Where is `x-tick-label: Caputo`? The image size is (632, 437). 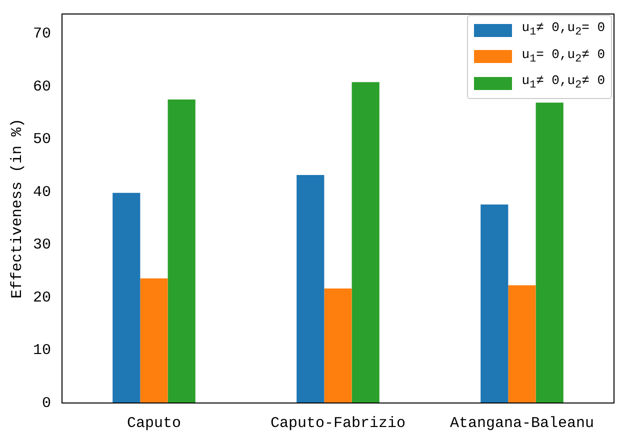 x-tick-label: Caputo is located at coordinates (154, 423).